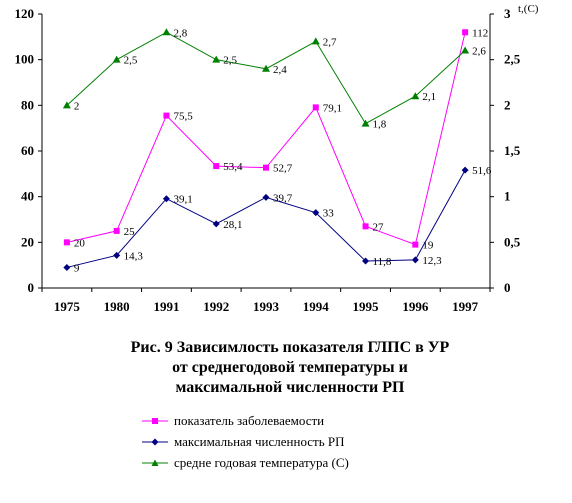 This screenshot has width=572, height=503. I want to click on data-label: 2,6, so click(479, 52).